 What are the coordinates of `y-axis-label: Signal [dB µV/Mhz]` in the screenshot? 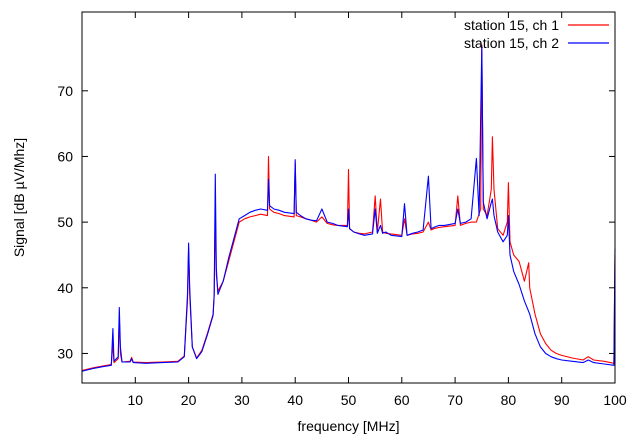 It's located at (19, 197).